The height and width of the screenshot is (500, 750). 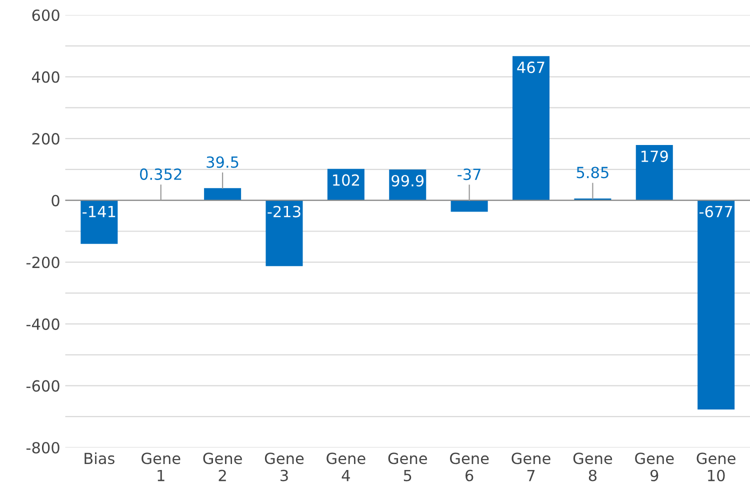 I want to click on data-label: -213, so click(x=284, y=212).